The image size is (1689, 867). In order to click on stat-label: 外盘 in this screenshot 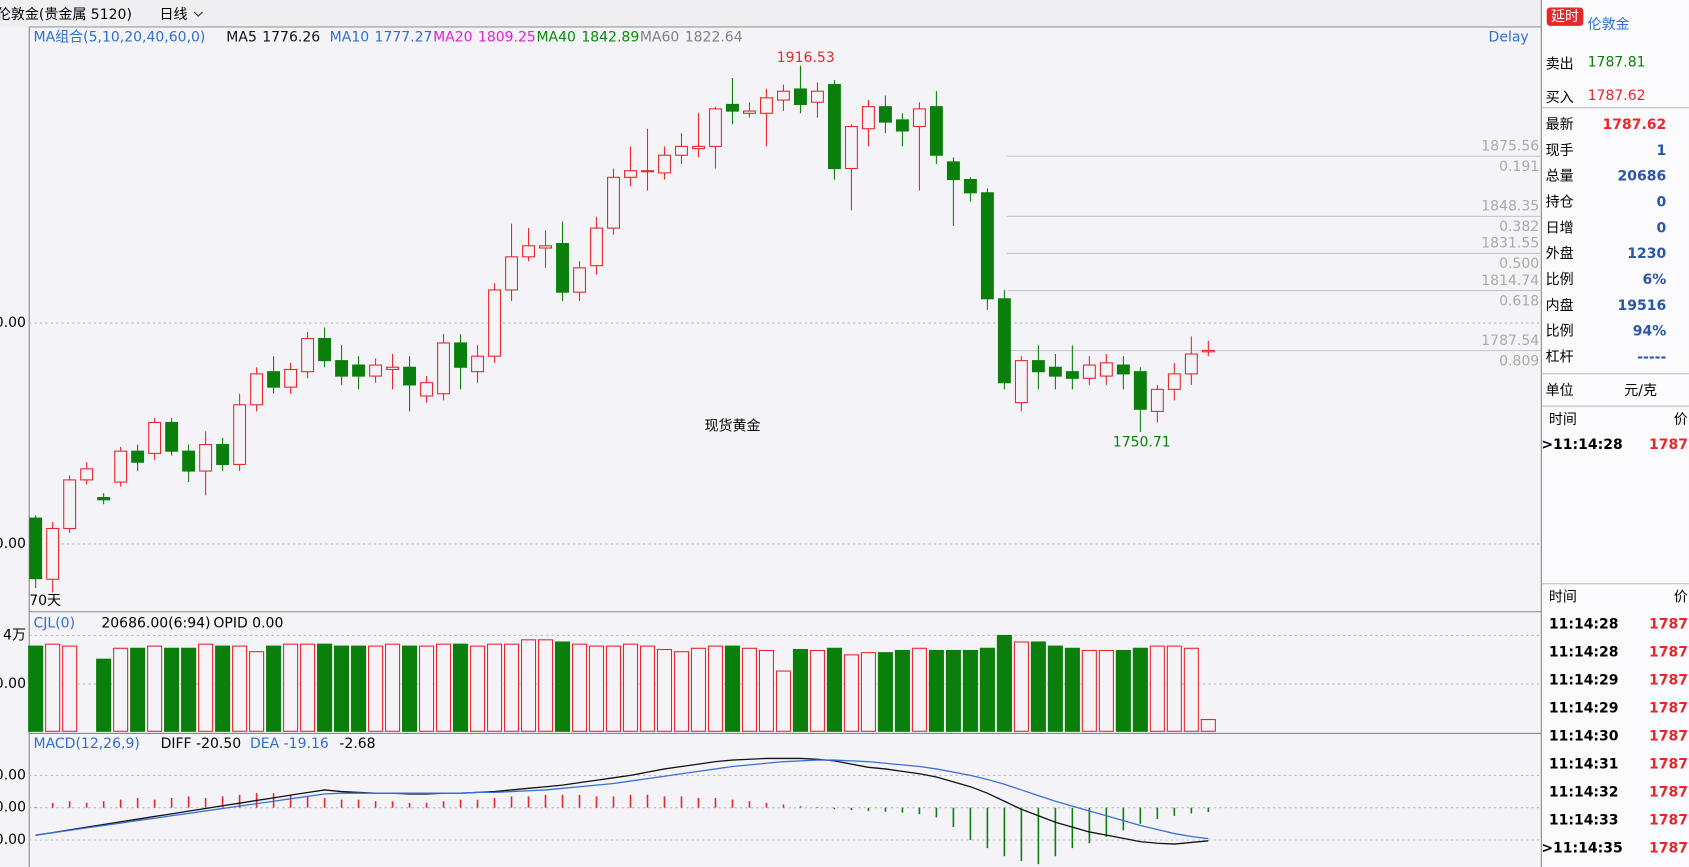, I will do `click(1560, 253)`.